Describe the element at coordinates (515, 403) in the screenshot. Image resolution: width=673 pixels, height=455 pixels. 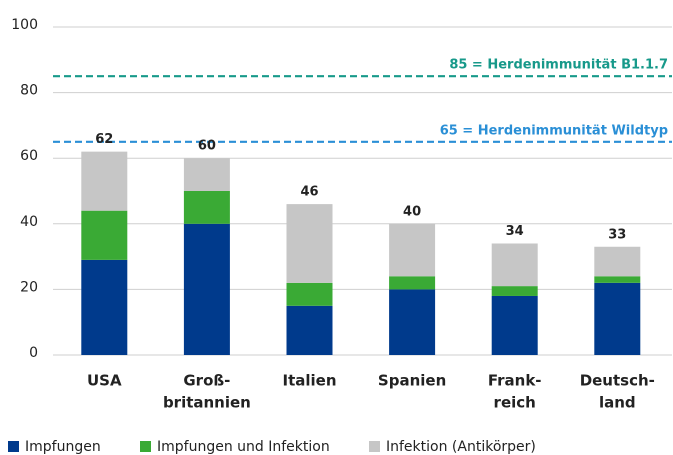
I see `x-tick-label: reich` at that location.